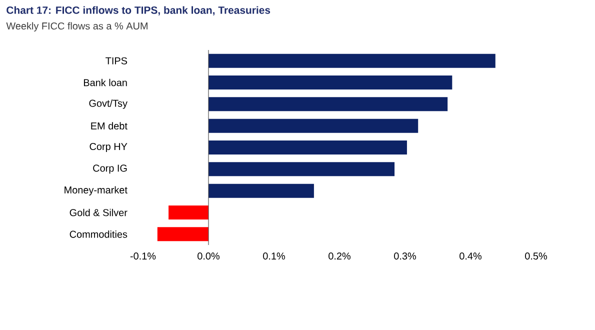  Describe the element at coordinates (109, 126) in the screenshot. I see `y-tick-label: EM debt` at that location.